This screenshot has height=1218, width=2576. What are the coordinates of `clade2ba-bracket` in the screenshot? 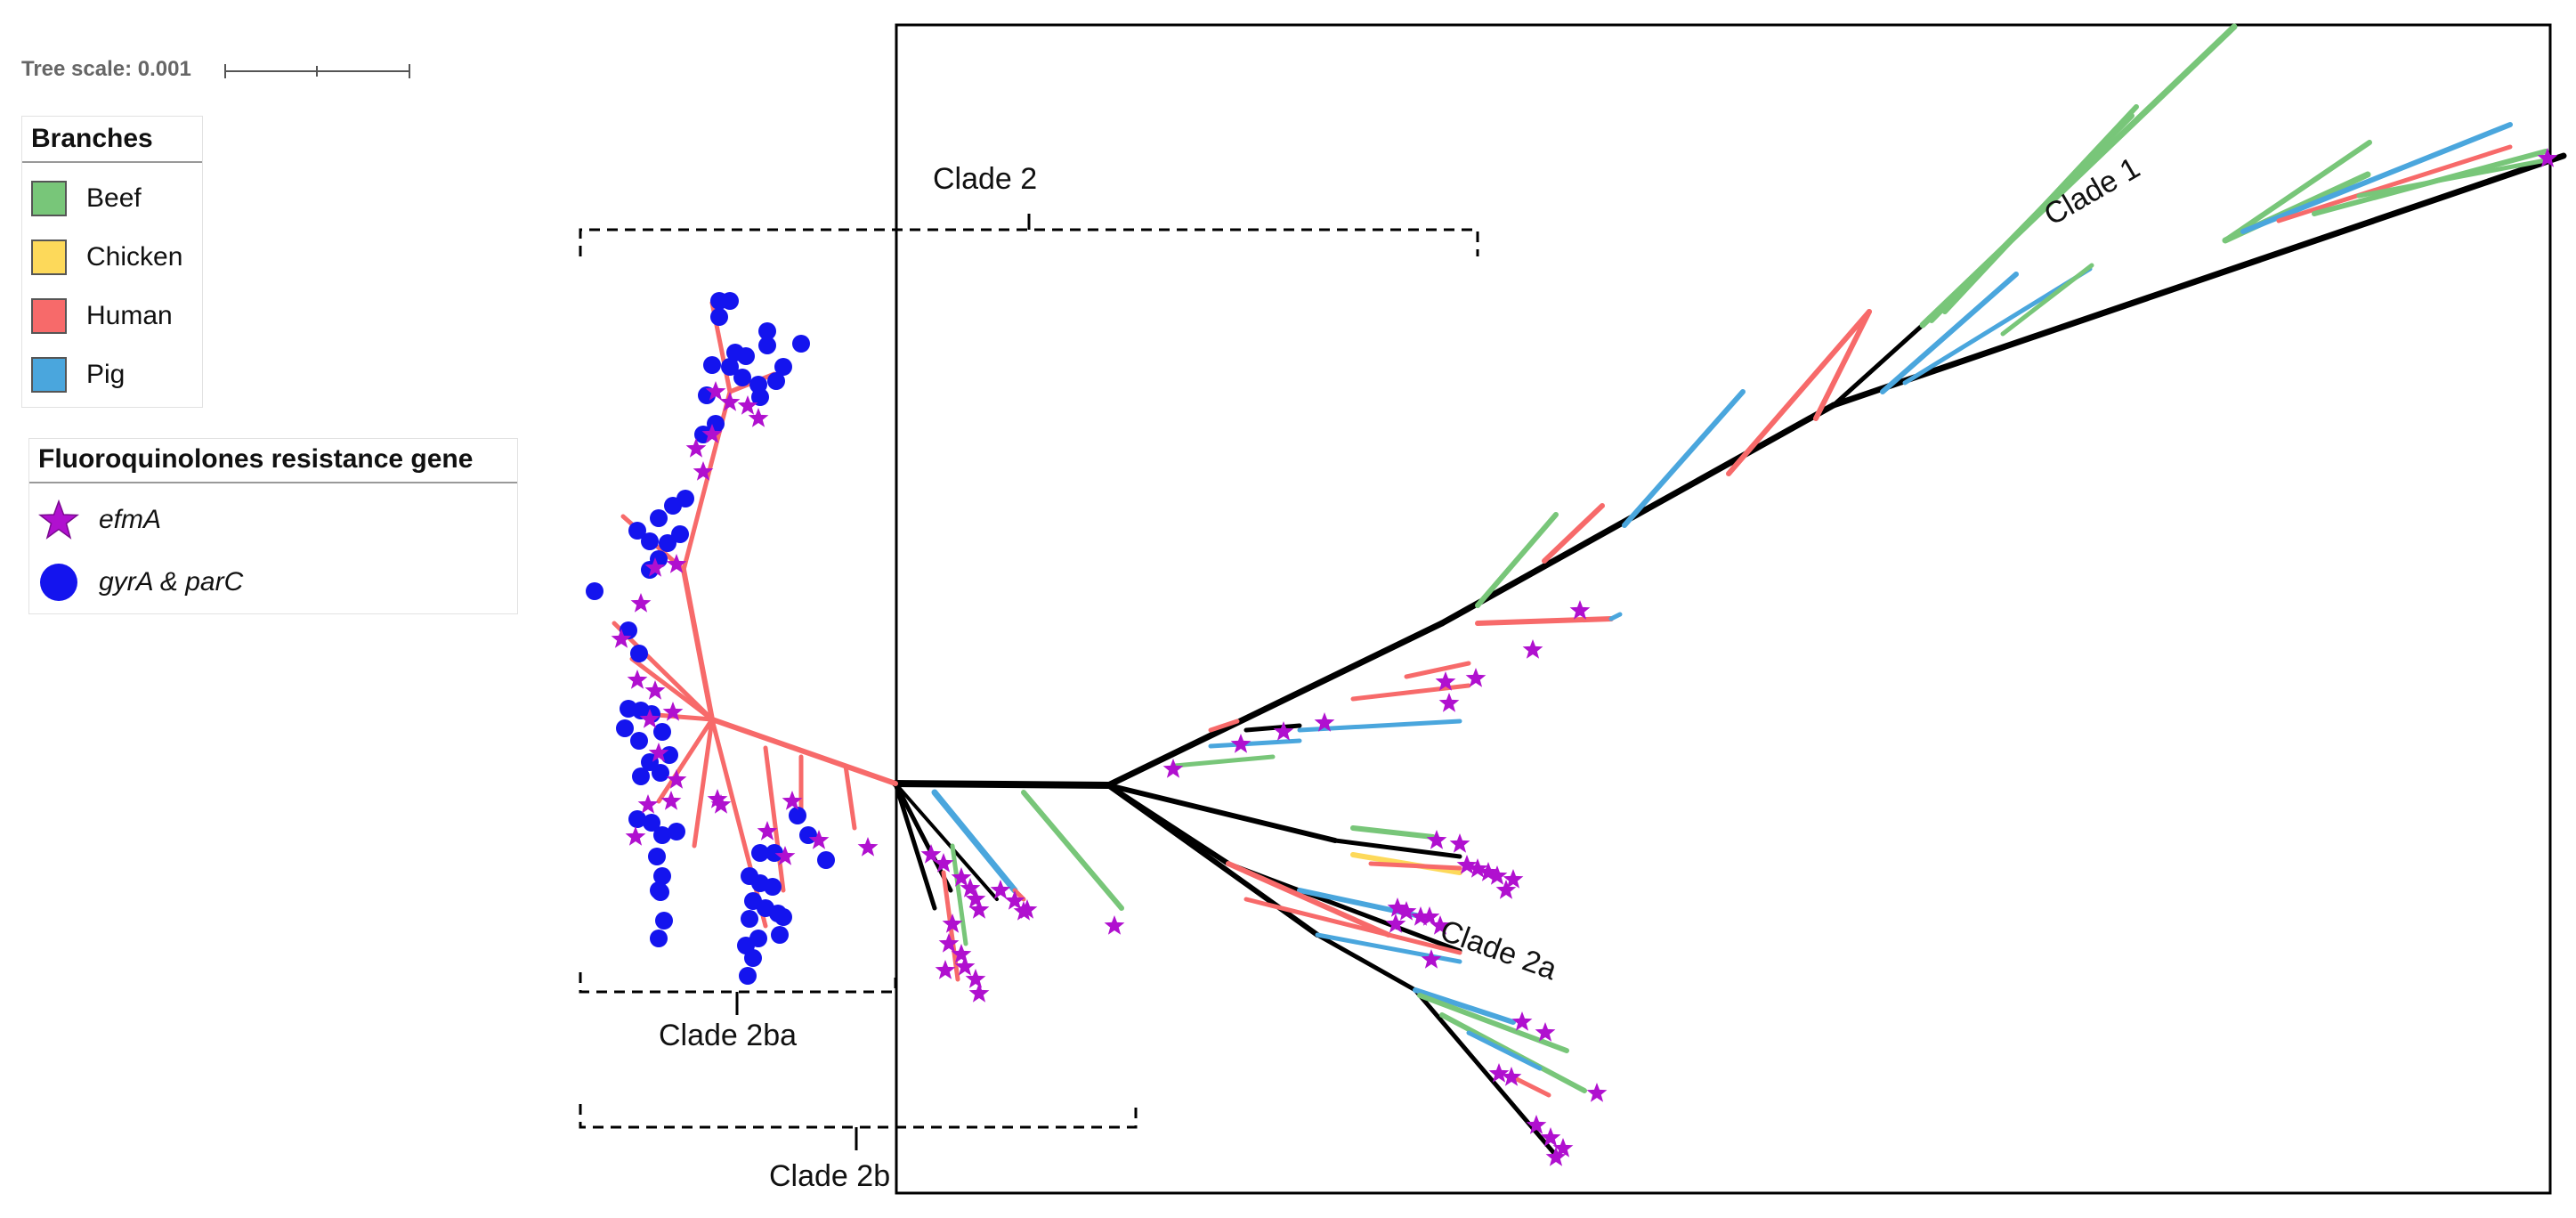 It's located at (738, 983).